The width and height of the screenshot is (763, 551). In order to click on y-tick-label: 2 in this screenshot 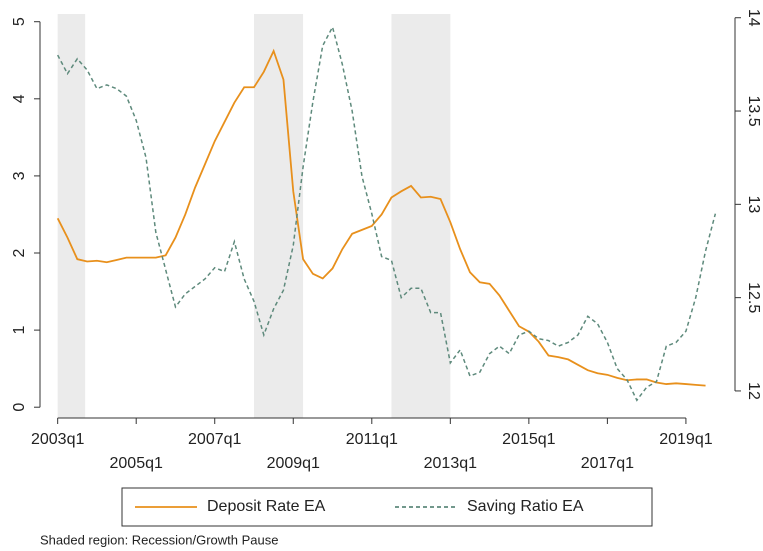, I will do `click(19, 252)`.